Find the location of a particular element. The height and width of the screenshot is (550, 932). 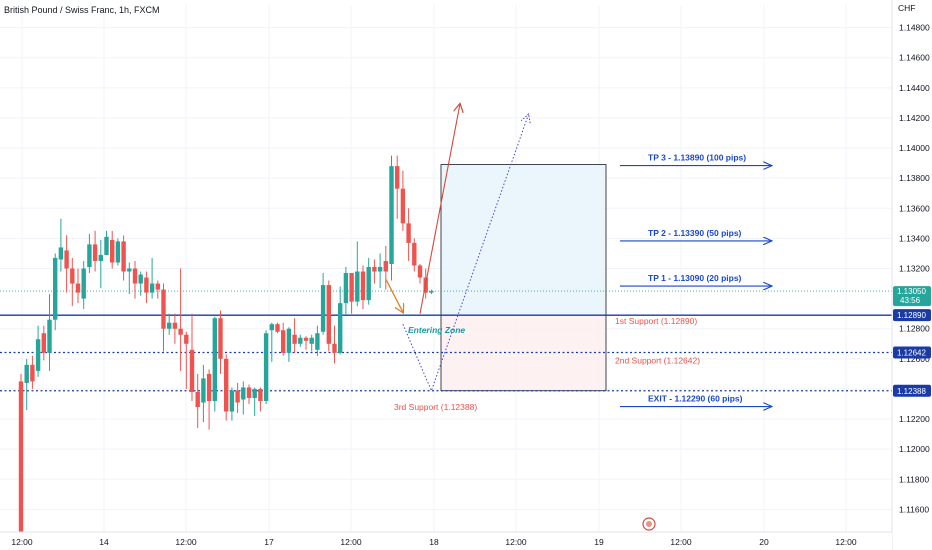

entering-zone-box: Entering Zone is located at coordinates (507, 278).